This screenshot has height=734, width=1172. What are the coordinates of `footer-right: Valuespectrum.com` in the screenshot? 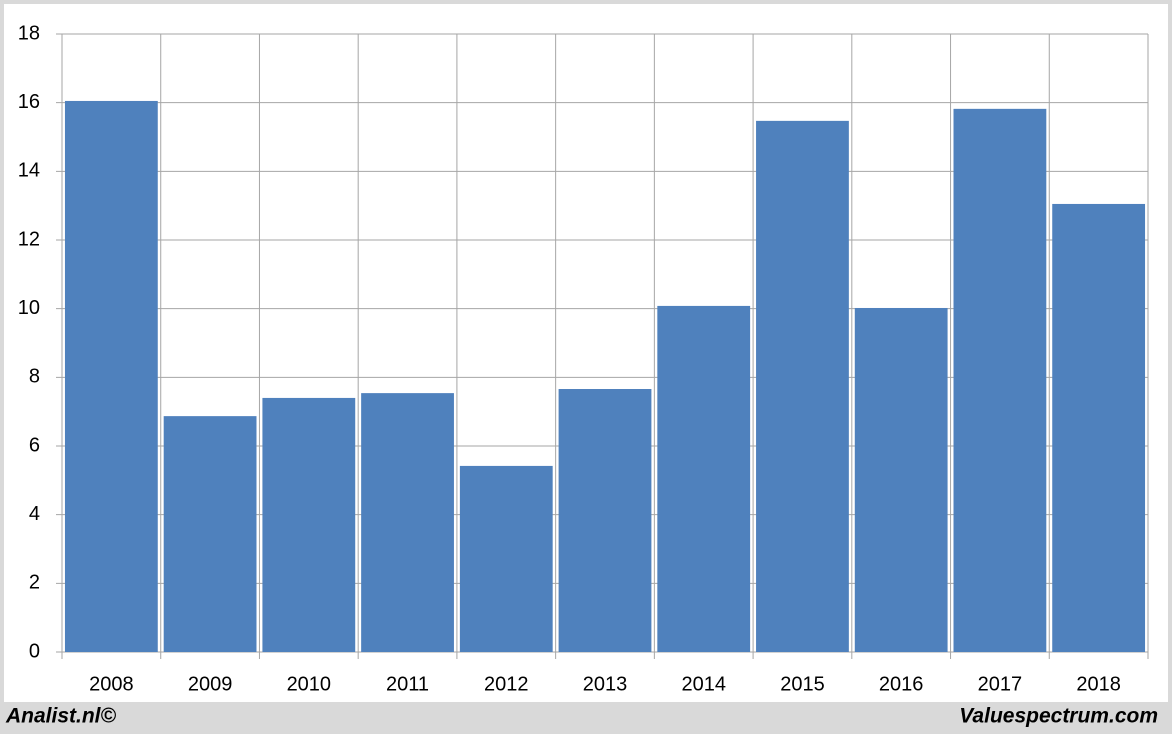 It's located at (1058, 716).